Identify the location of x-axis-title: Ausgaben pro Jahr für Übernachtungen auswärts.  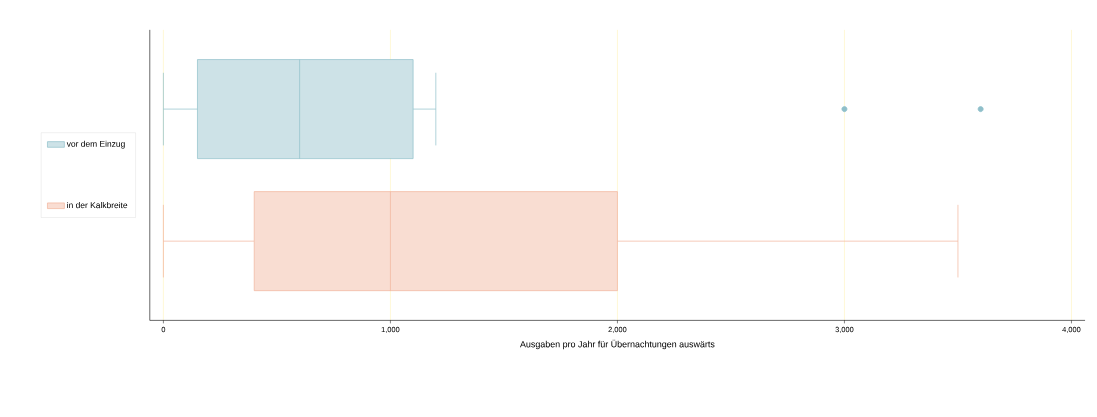
(617, 344).